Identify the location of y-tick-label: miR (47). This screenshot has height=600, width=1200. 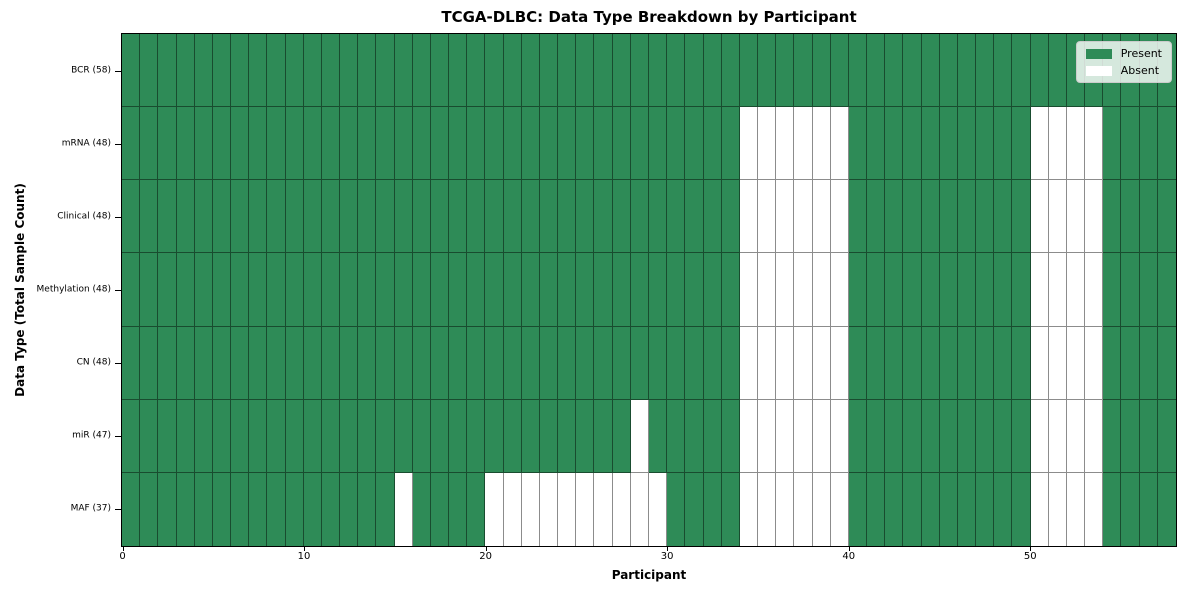
(91, 435).